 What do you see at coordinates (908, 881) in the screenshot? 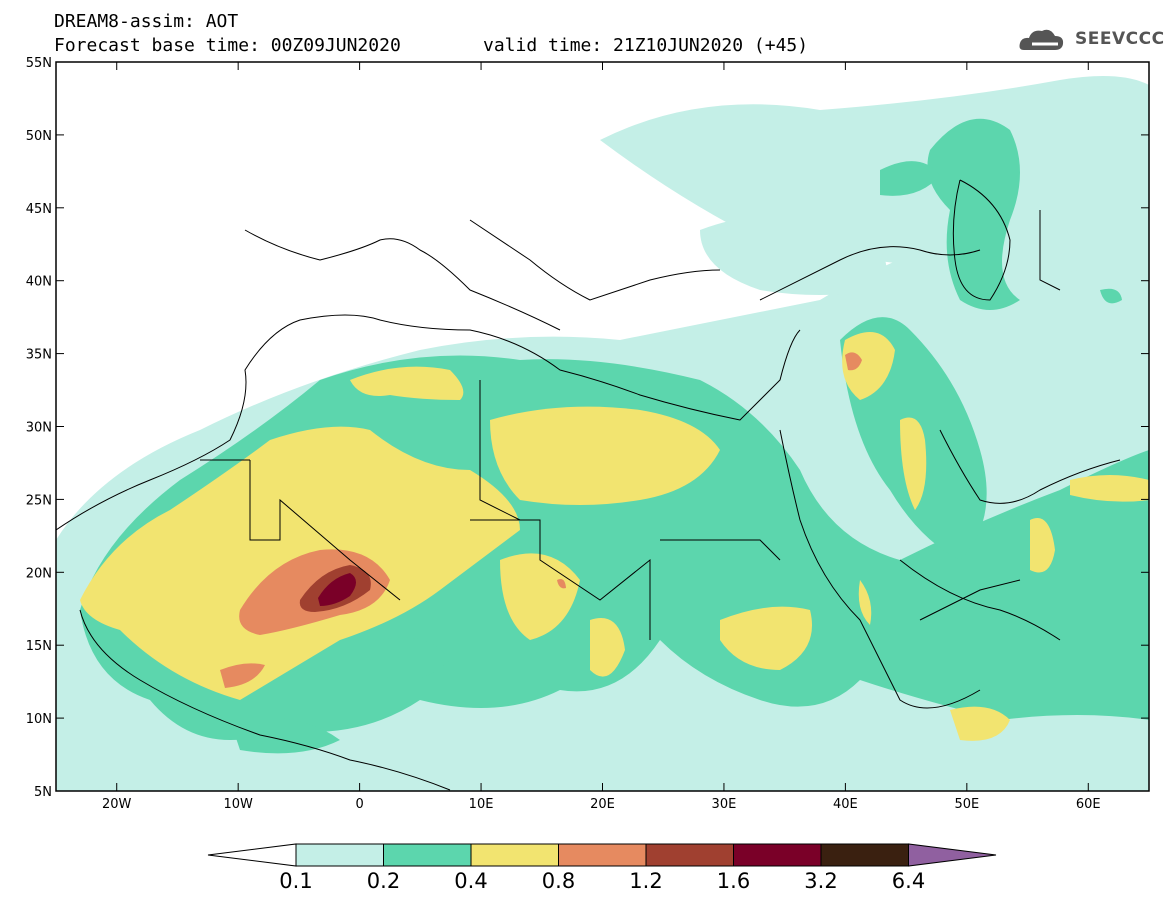
I see `colorbar-label: 6.4` at bounding box center [908, 881].